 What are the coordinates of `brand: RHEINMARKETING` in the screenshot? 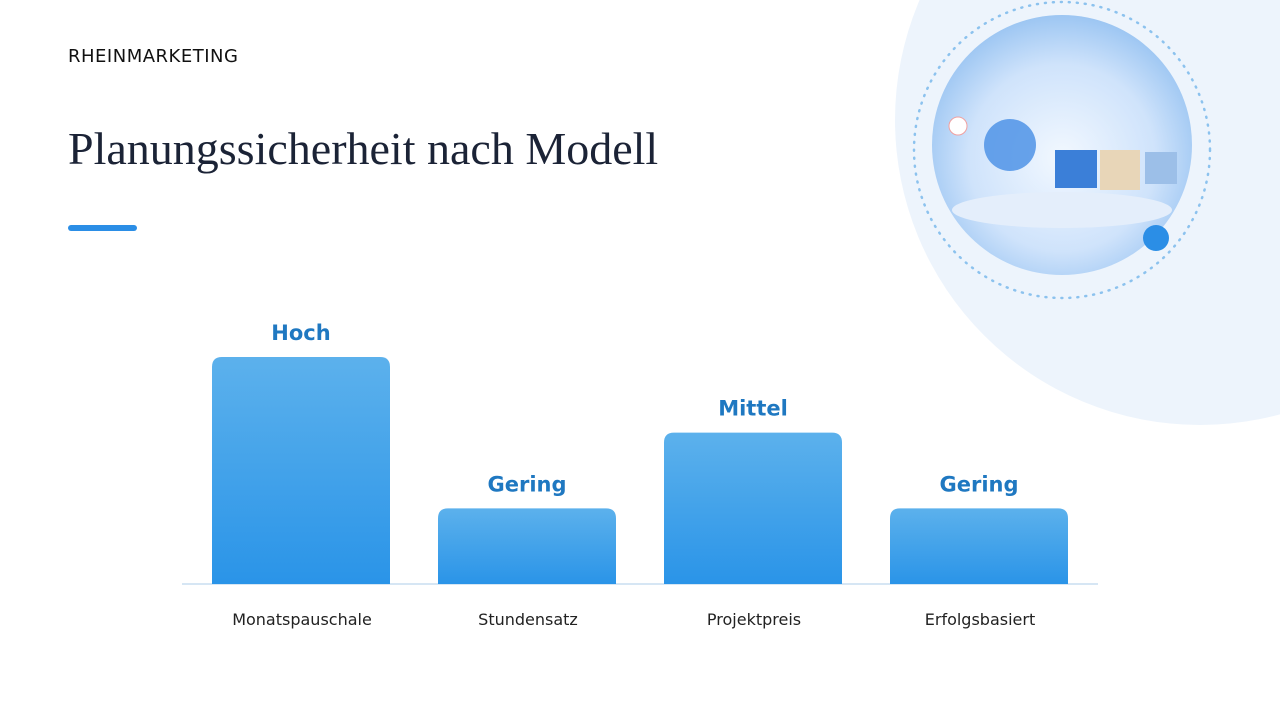 It's located at (153, 56).